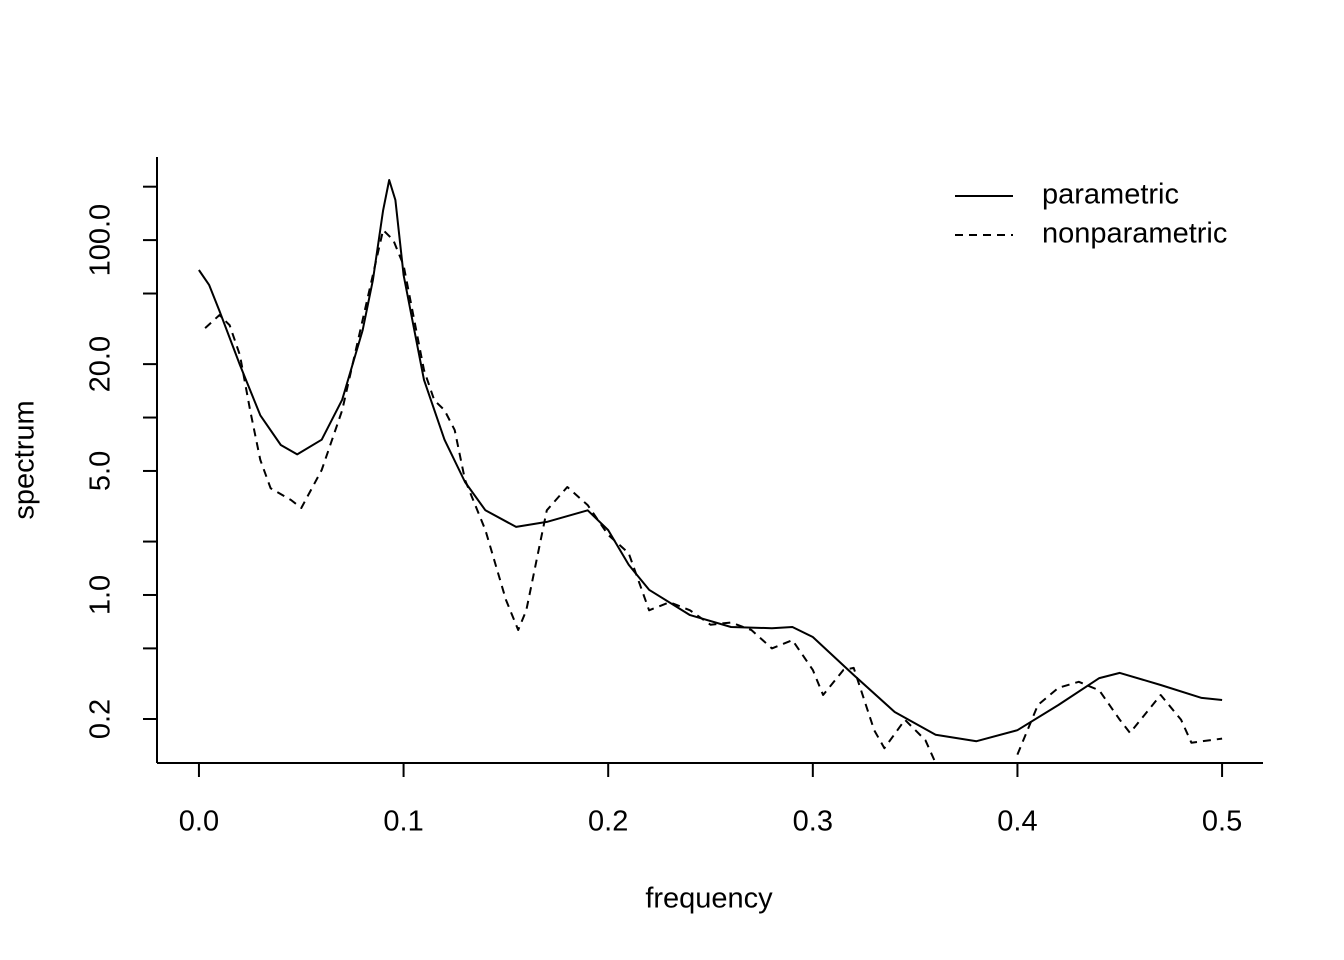 Image resolution: width=1344 pixels, height=960 pixels. I want to click on y-tick-label: 0.2, so click(101, 719).